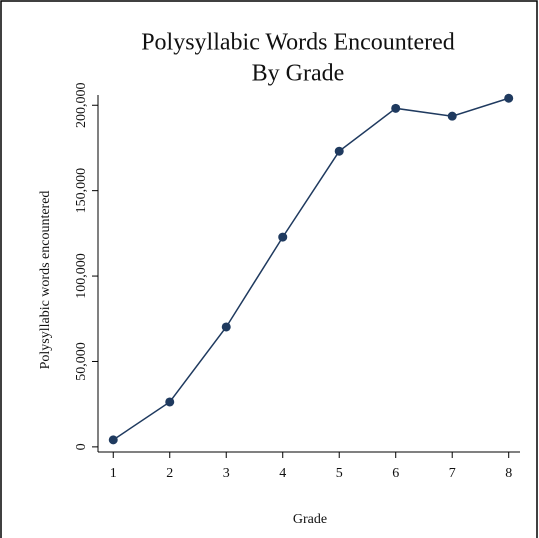 The width and height of the screenshot is (539, 538). I want to click on x-tick-label: 3, so click(226, 473).